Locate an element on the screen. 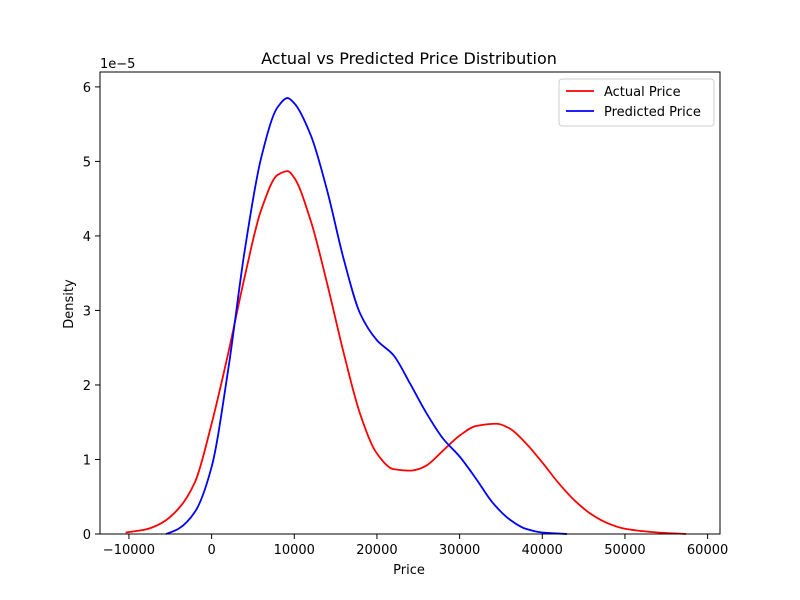 Image resolution: width=800 pixels, height=600 pixels. y-tick-label: 0 is located at coordinates (87, 535).